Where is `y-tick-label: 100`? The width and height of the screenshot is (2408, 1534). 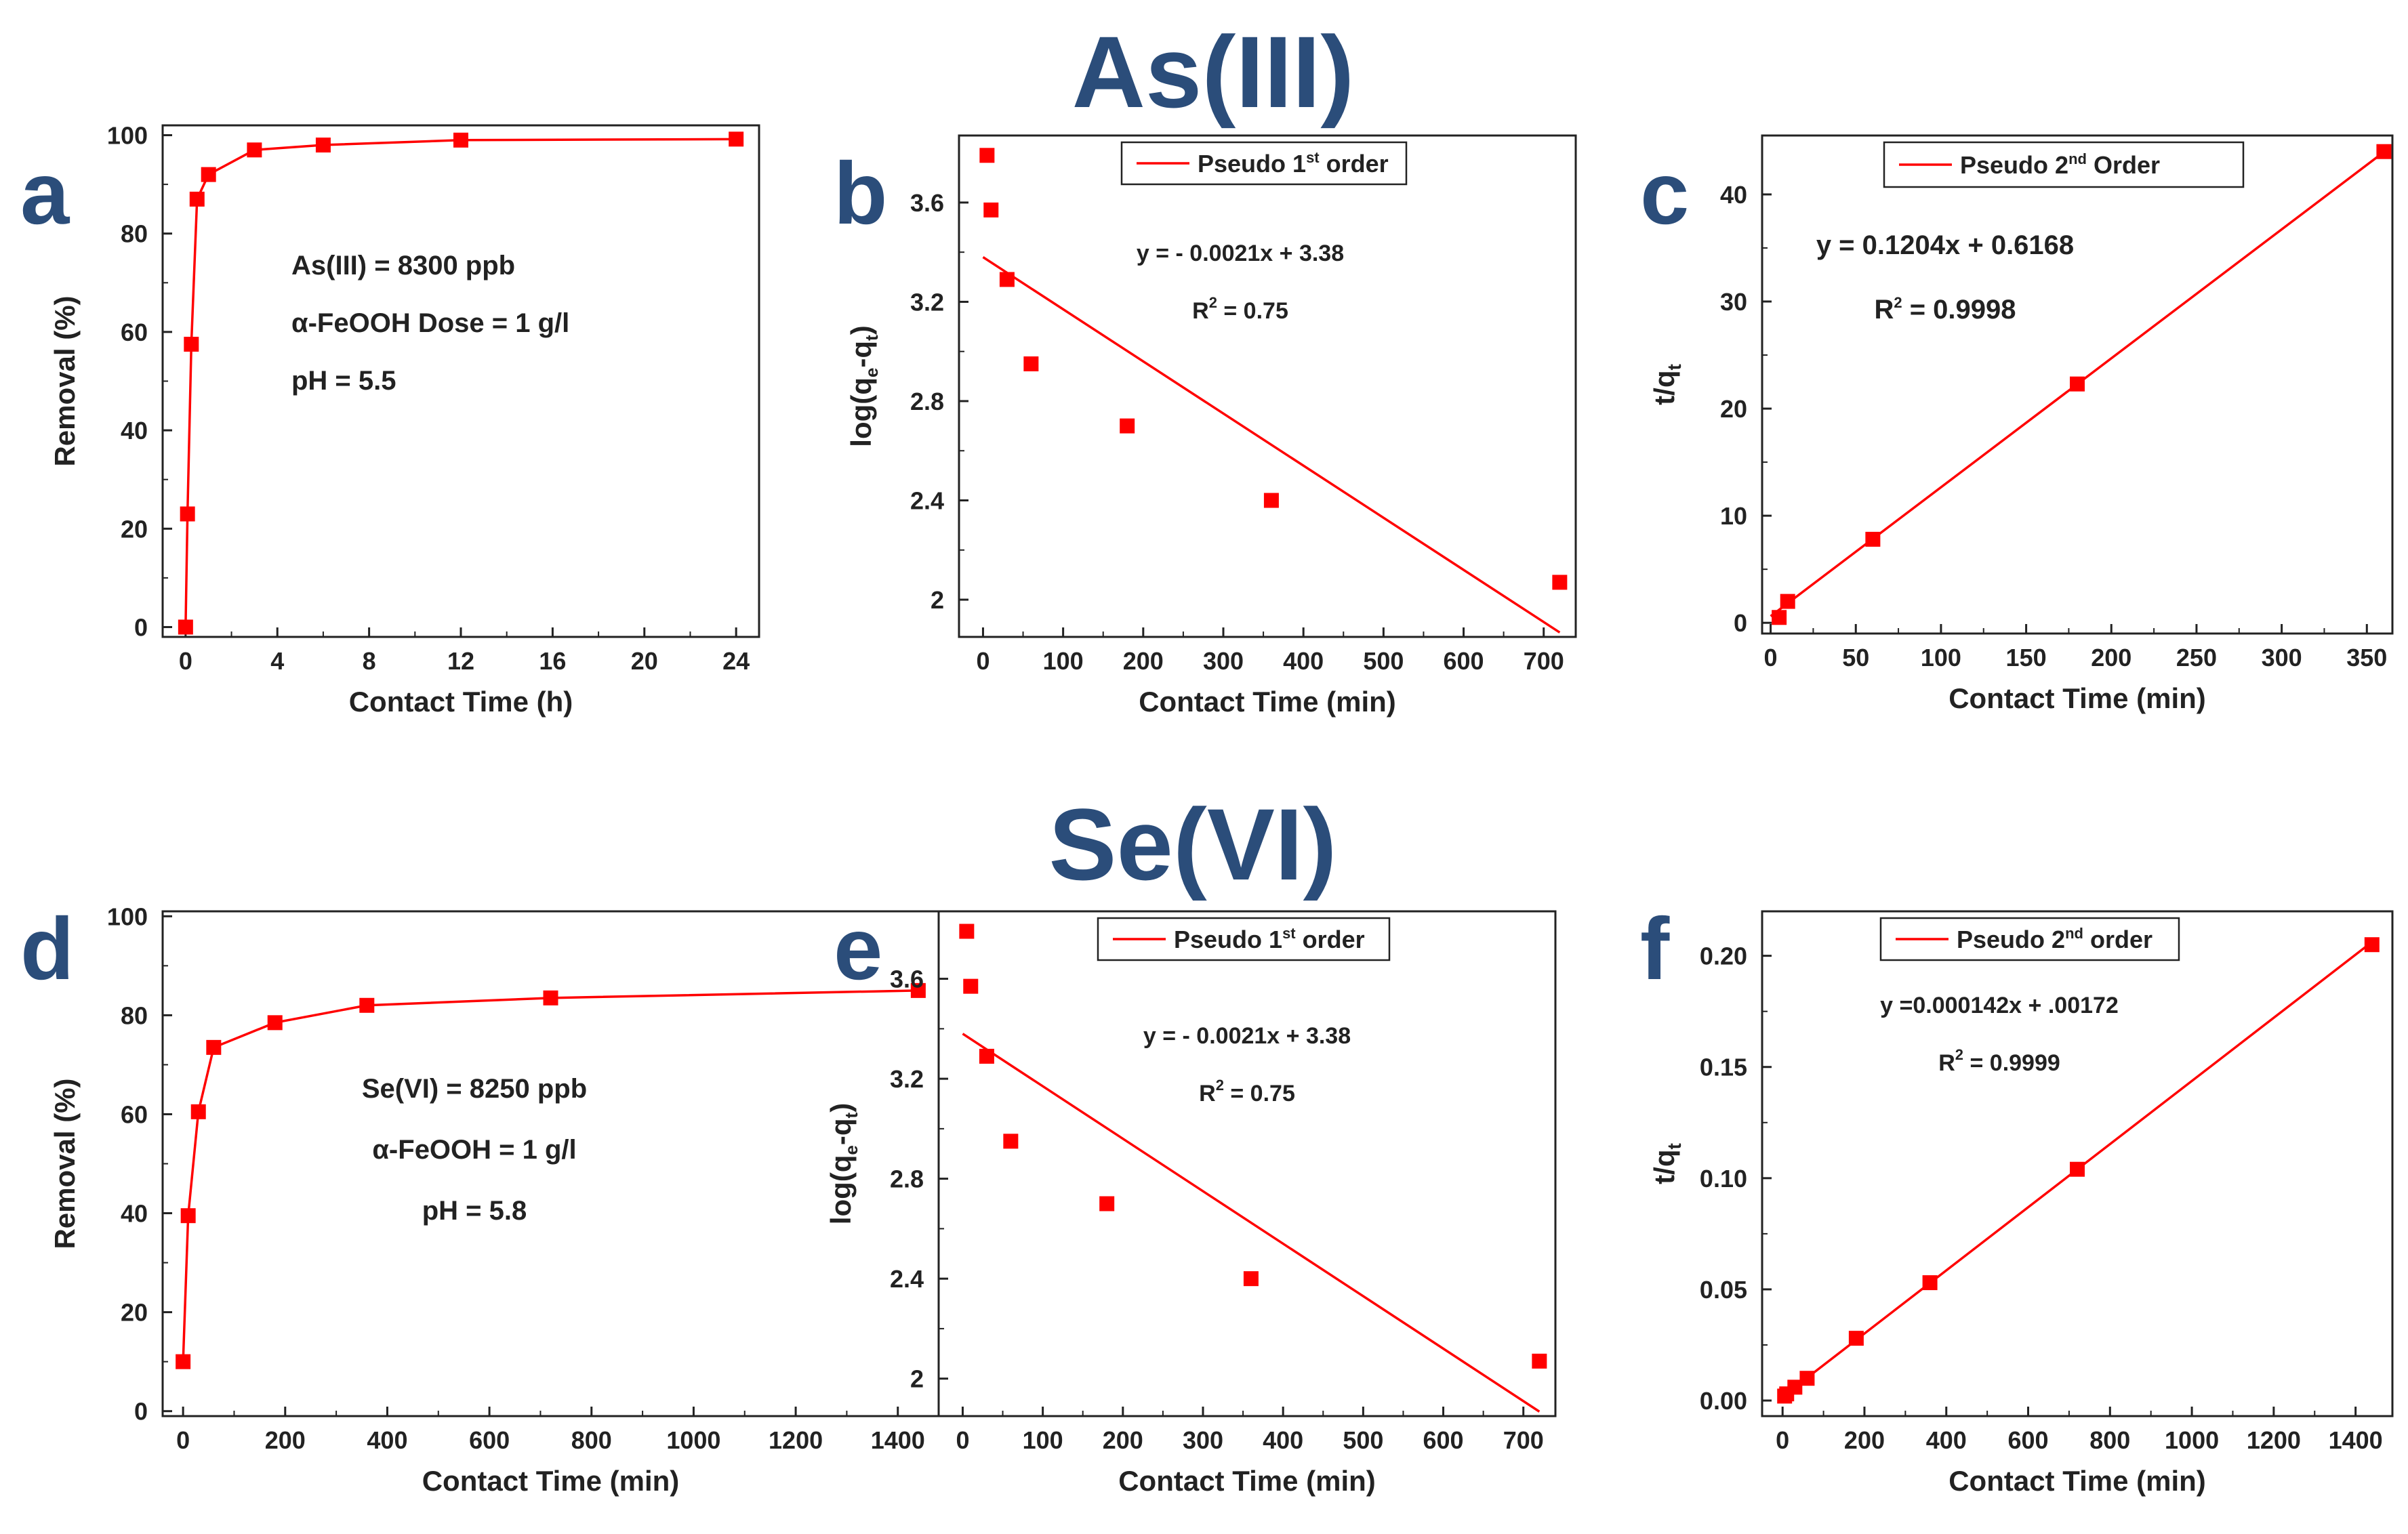
y-tick-label: 100 is located at coordinates (128, 136).